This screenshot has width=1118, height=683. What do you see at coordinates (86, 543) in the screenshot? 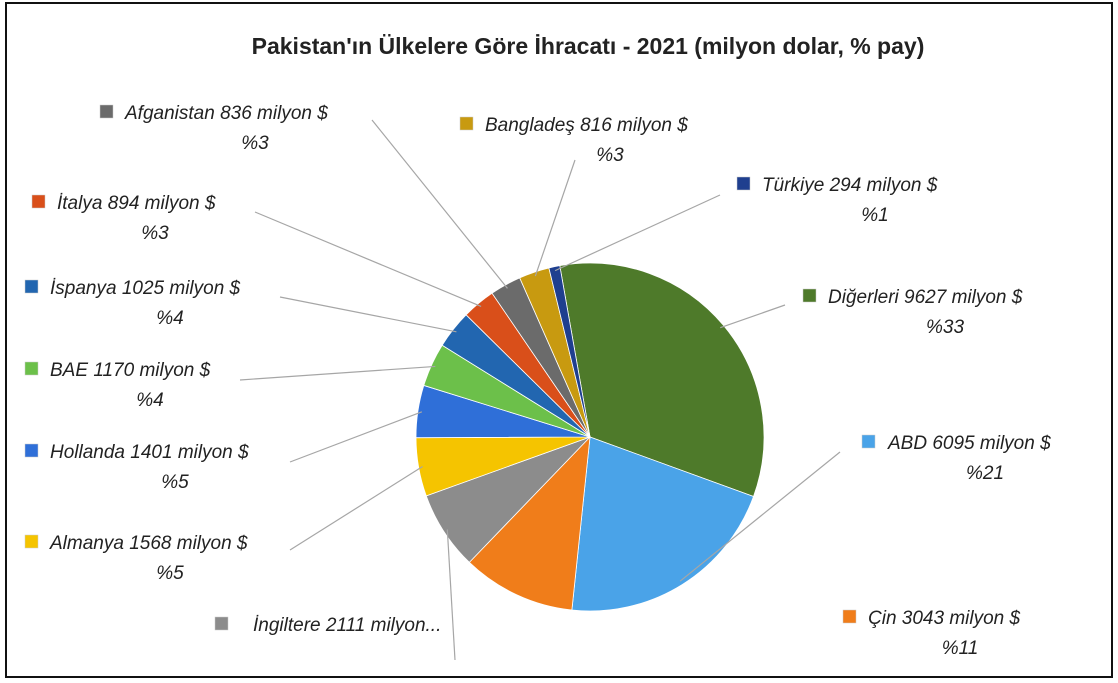
I see `category-name: Almanya` at bounding box center [86, 543].